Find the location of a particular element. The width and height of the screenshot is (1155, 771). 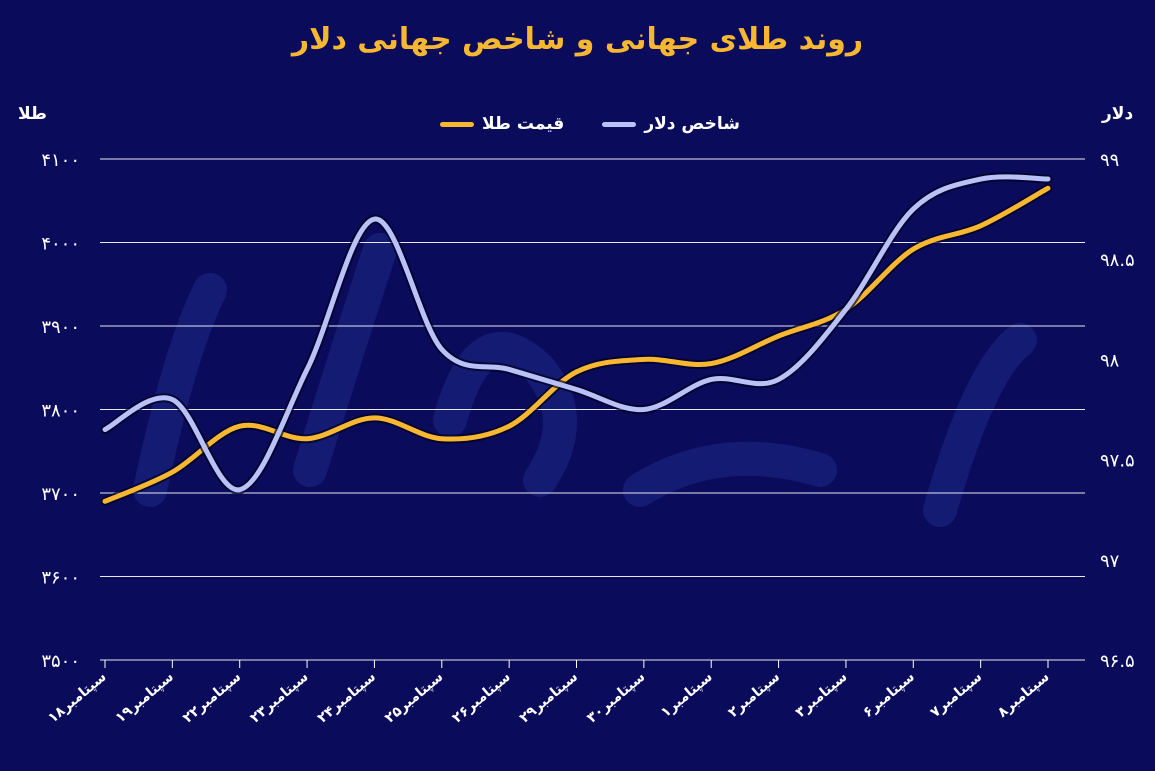

x-tick-label: ۸سپتامبر is located at coordinates (1024, 695).